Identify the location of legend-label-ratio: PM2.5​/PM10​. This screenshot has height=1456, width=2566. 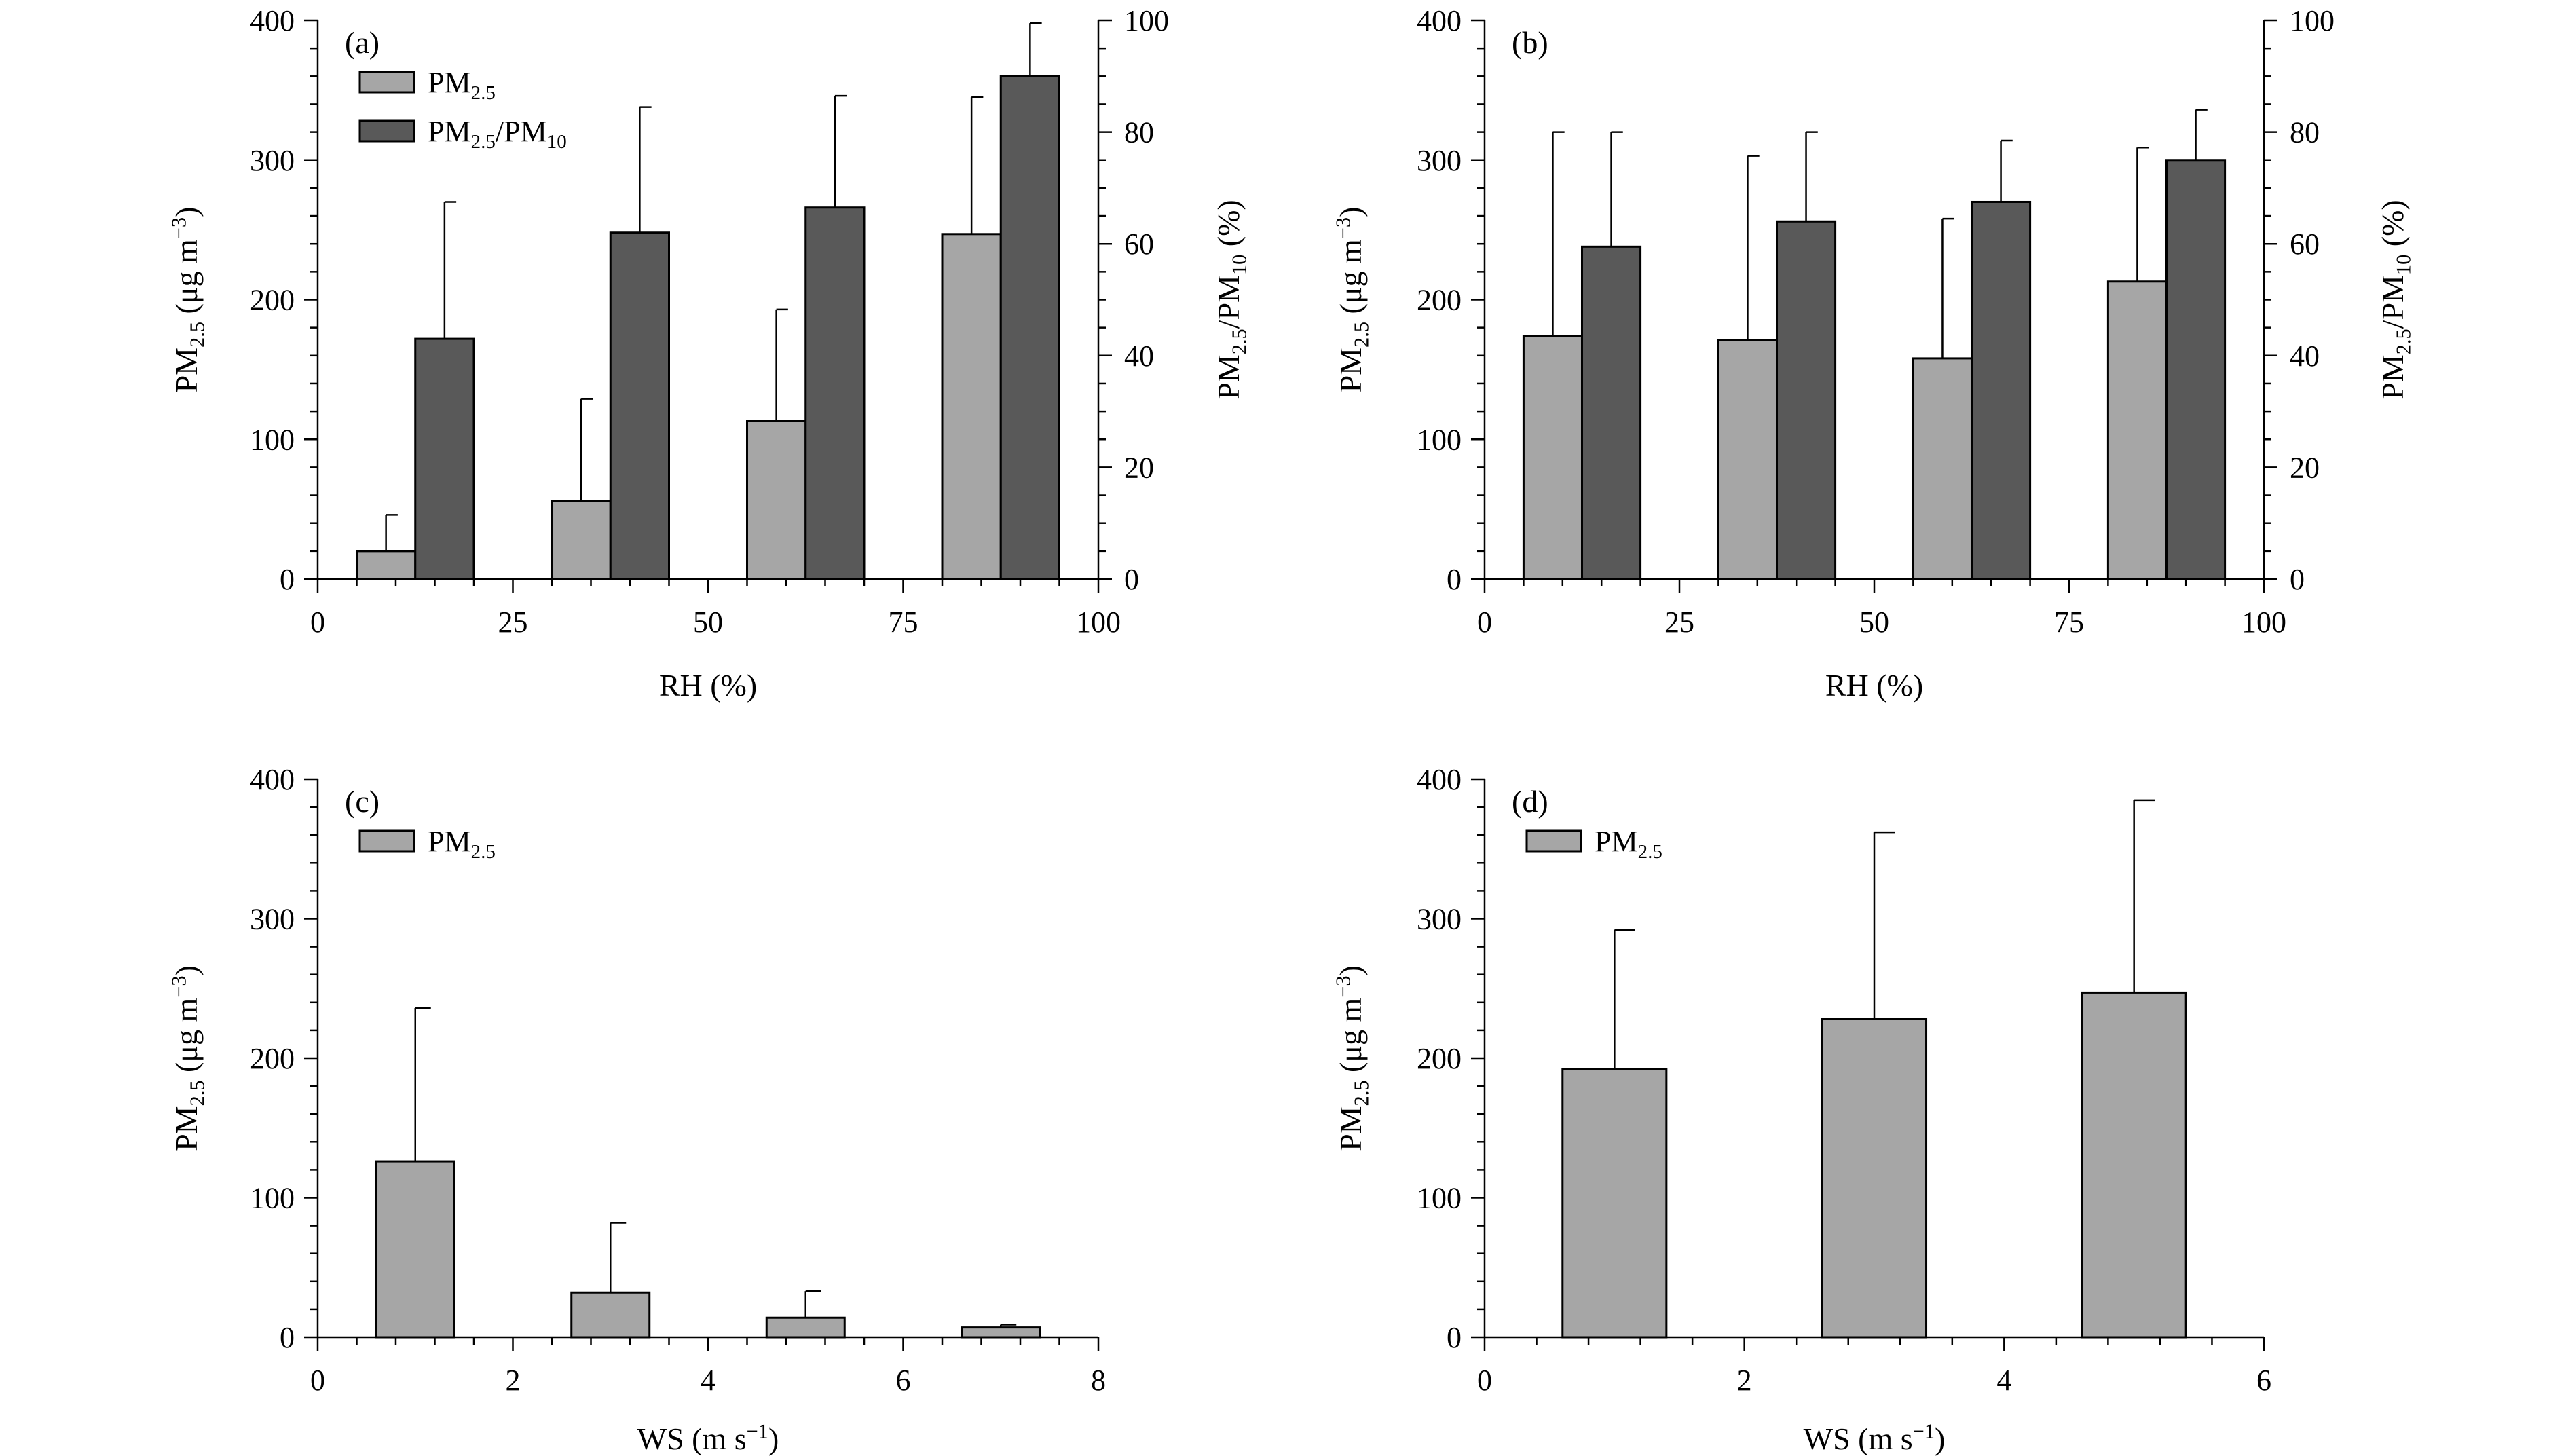
(497, 134).